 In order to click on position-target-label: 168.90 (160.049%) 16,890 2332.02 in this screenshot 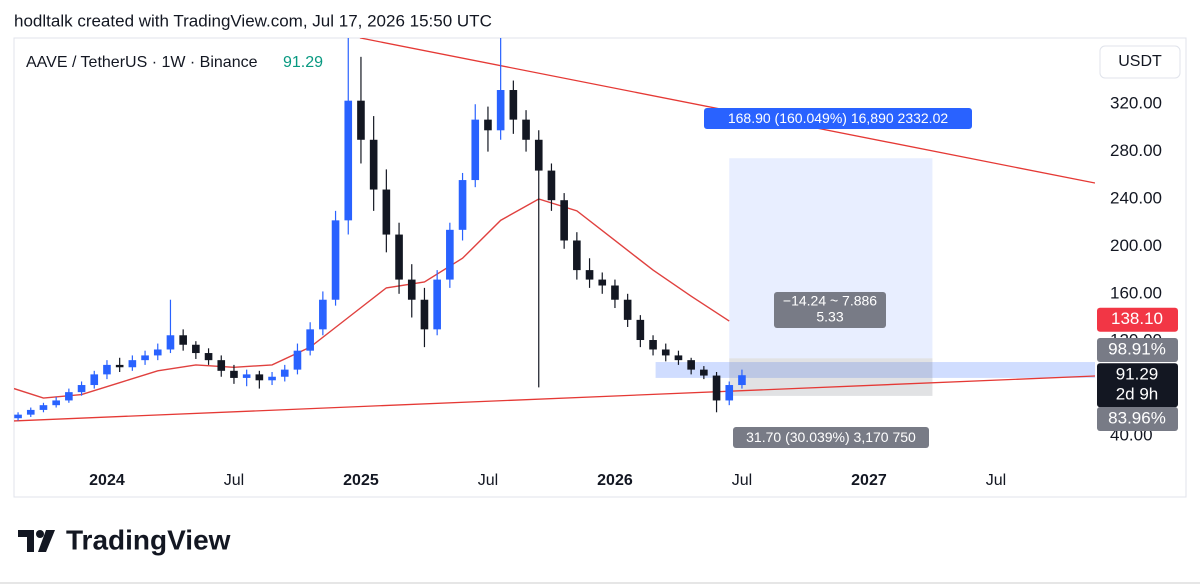, I will do `click(838, 118)`.